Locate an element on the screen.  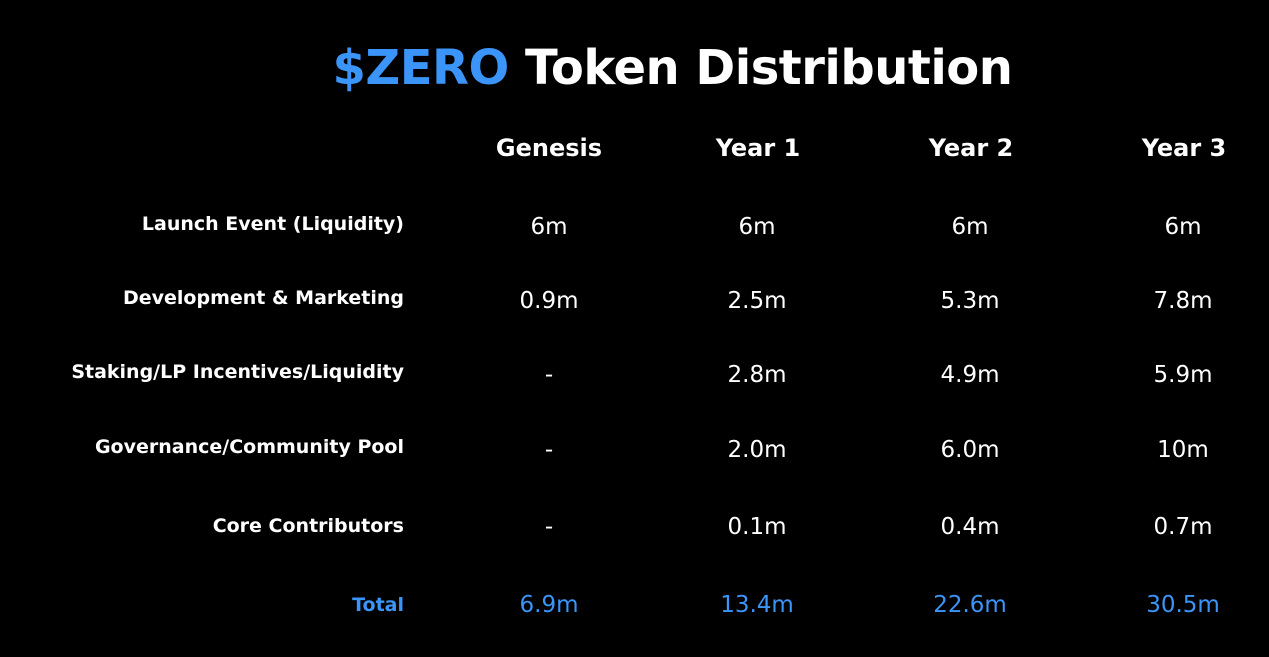
total-cell: 6.9m is located at coordinates (549, 605).